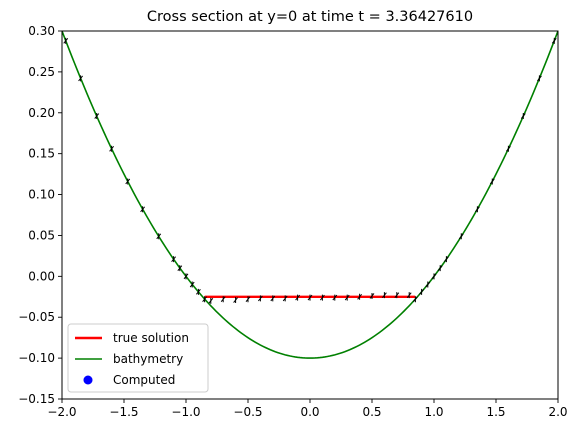 The image size is (579, 433). I want to click on x-tick-label: 1.0, so click(433, 412).